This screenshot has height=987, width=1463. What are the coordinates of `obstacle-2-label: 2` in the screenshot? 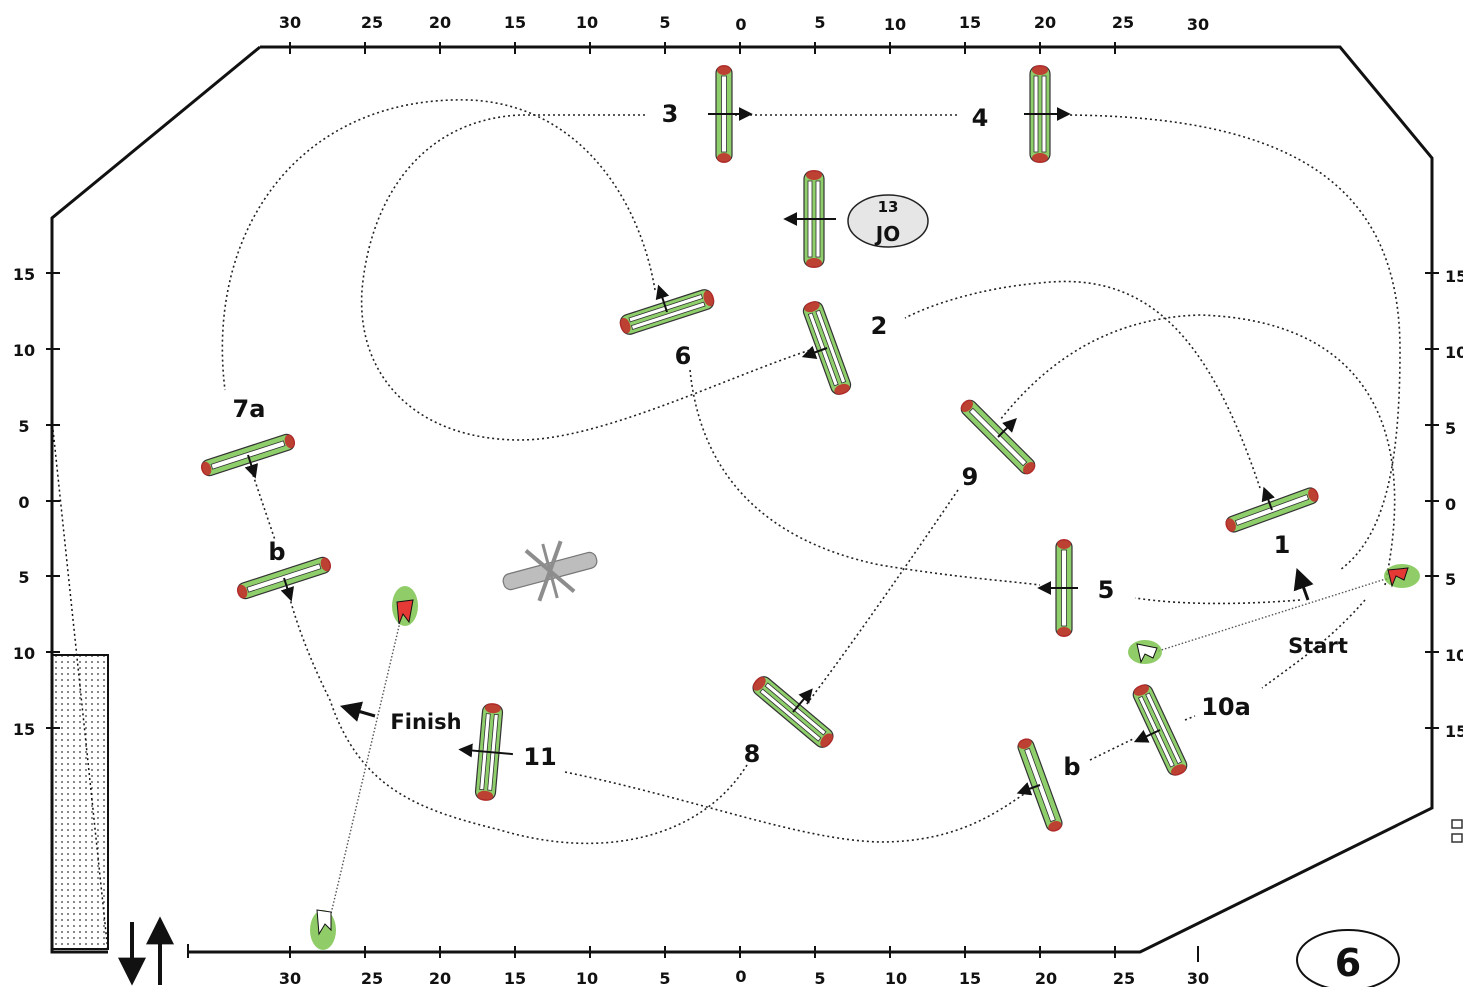 It's located at (879, 326).